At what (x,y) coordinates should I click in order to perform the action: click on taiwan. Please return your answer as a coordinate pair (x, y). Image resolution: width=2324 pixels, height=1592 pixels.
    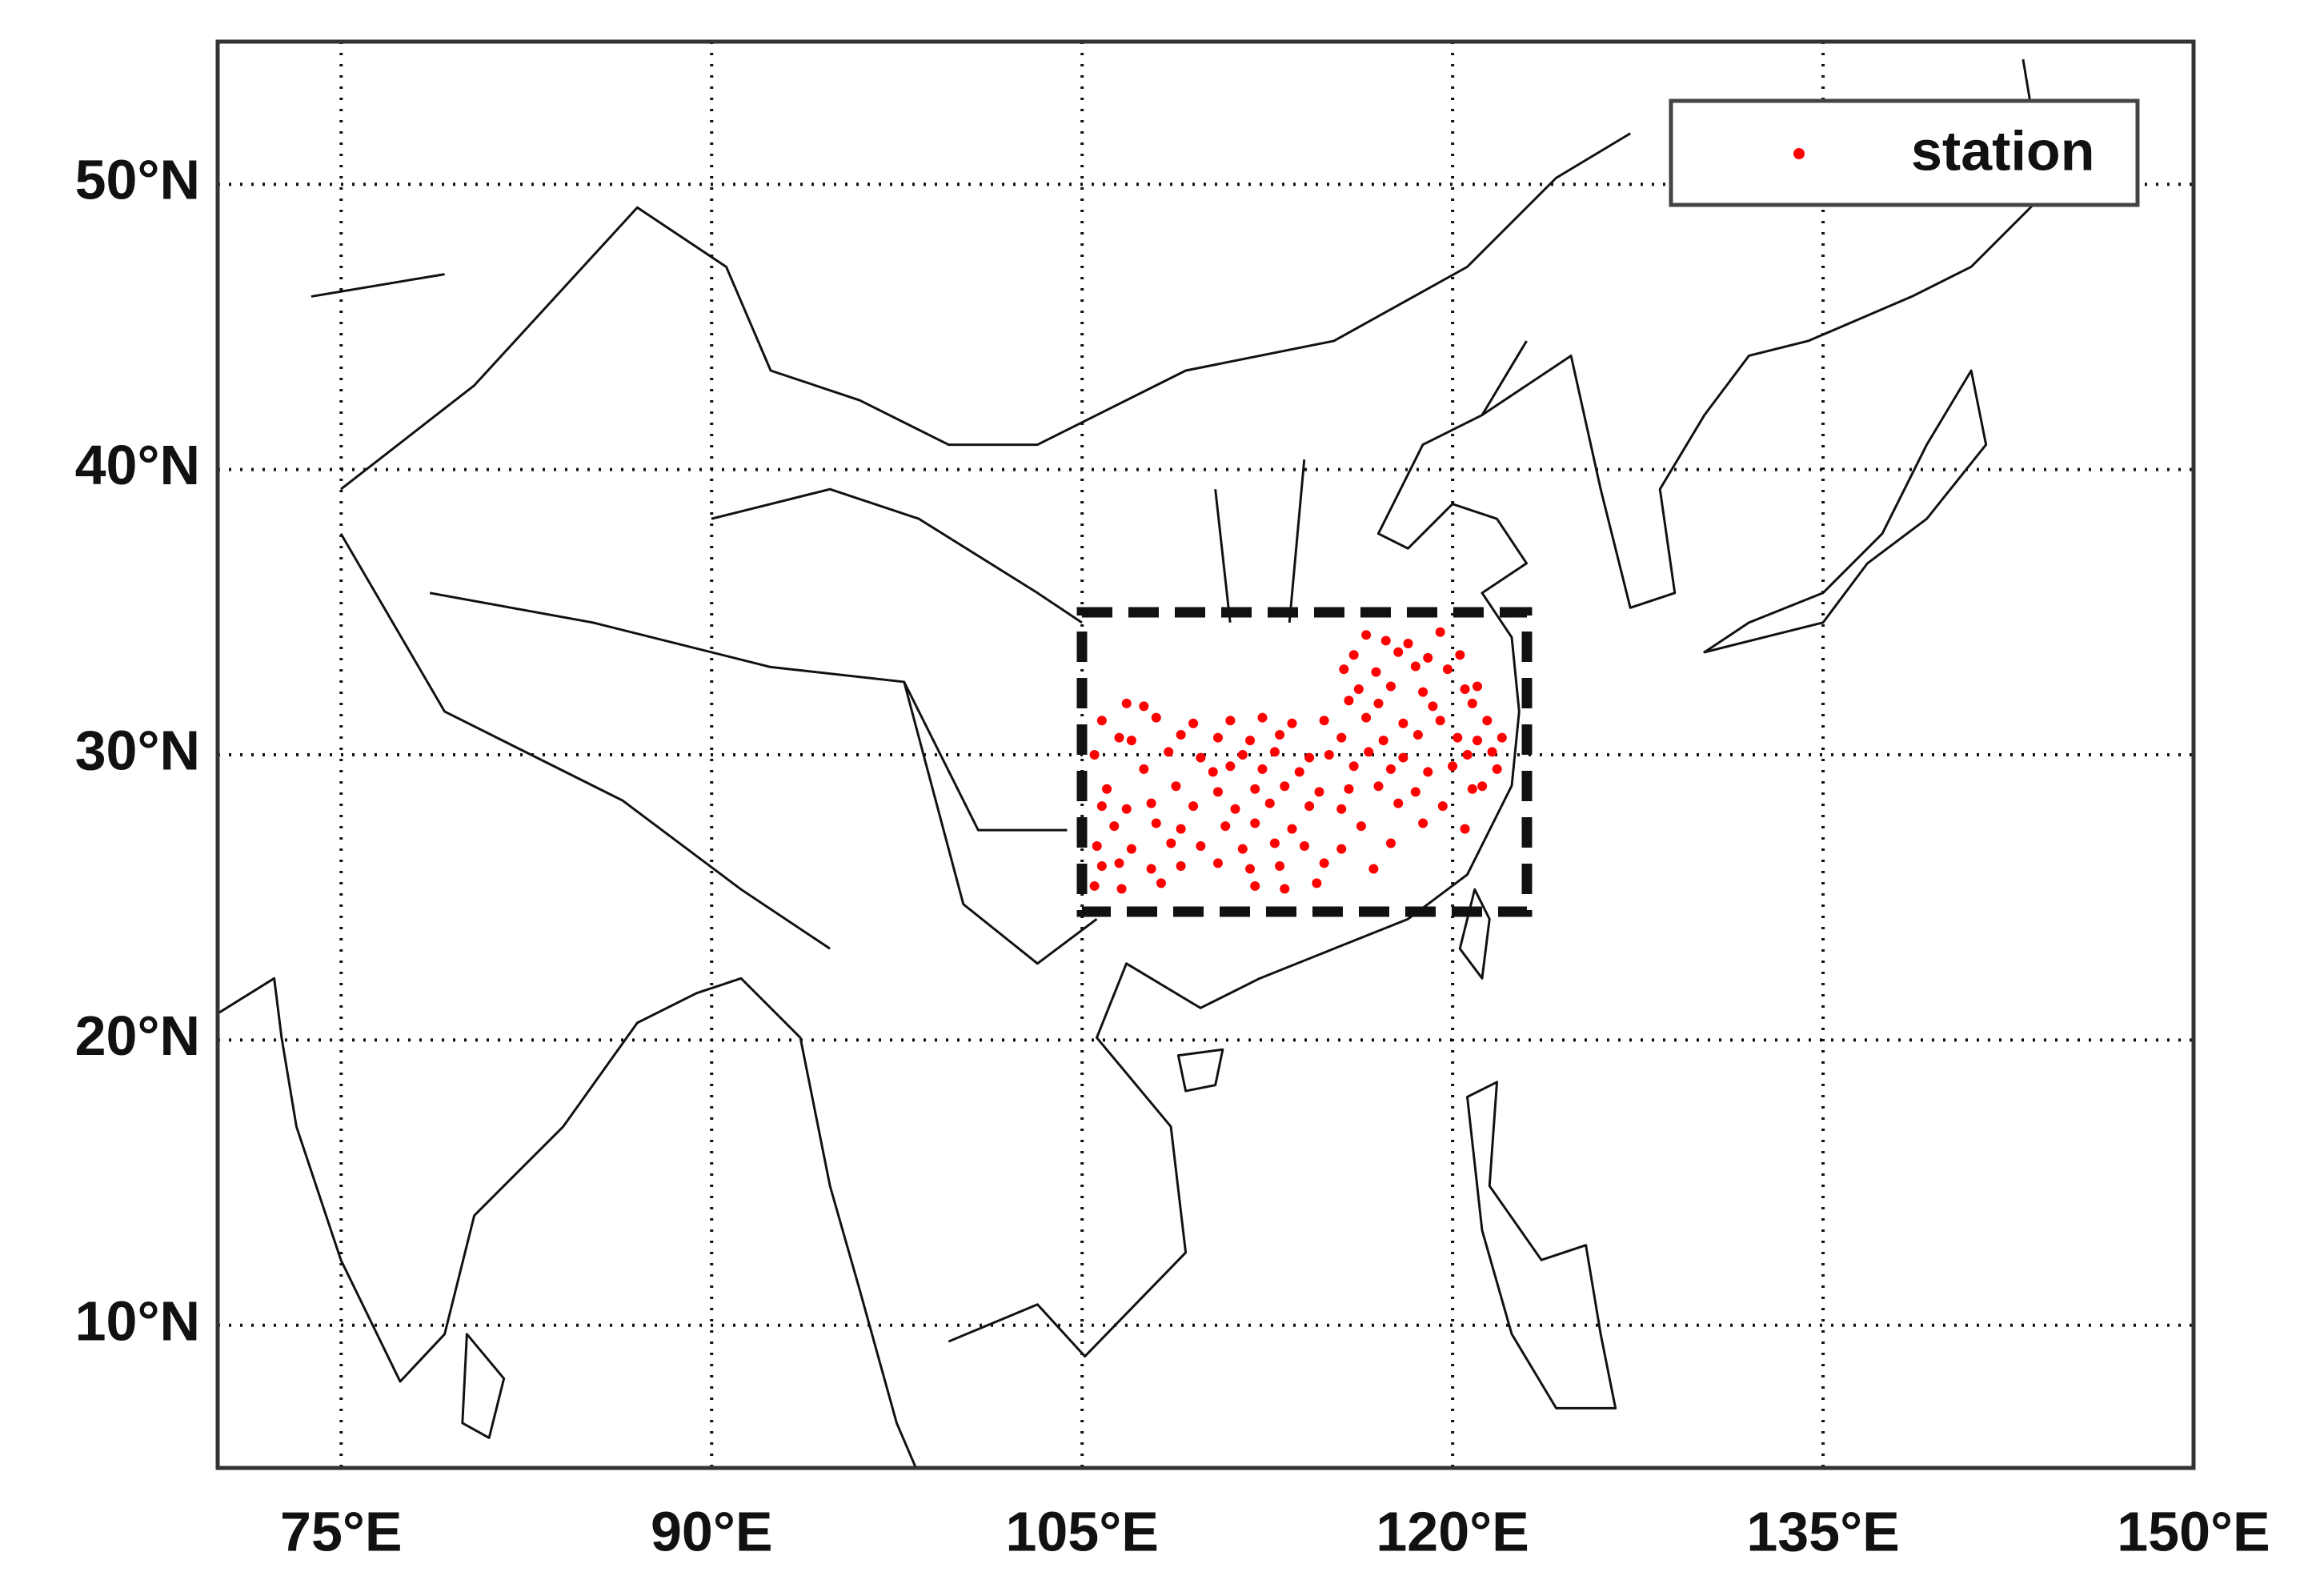
    Looking at the image, I should click on (1474, 934).